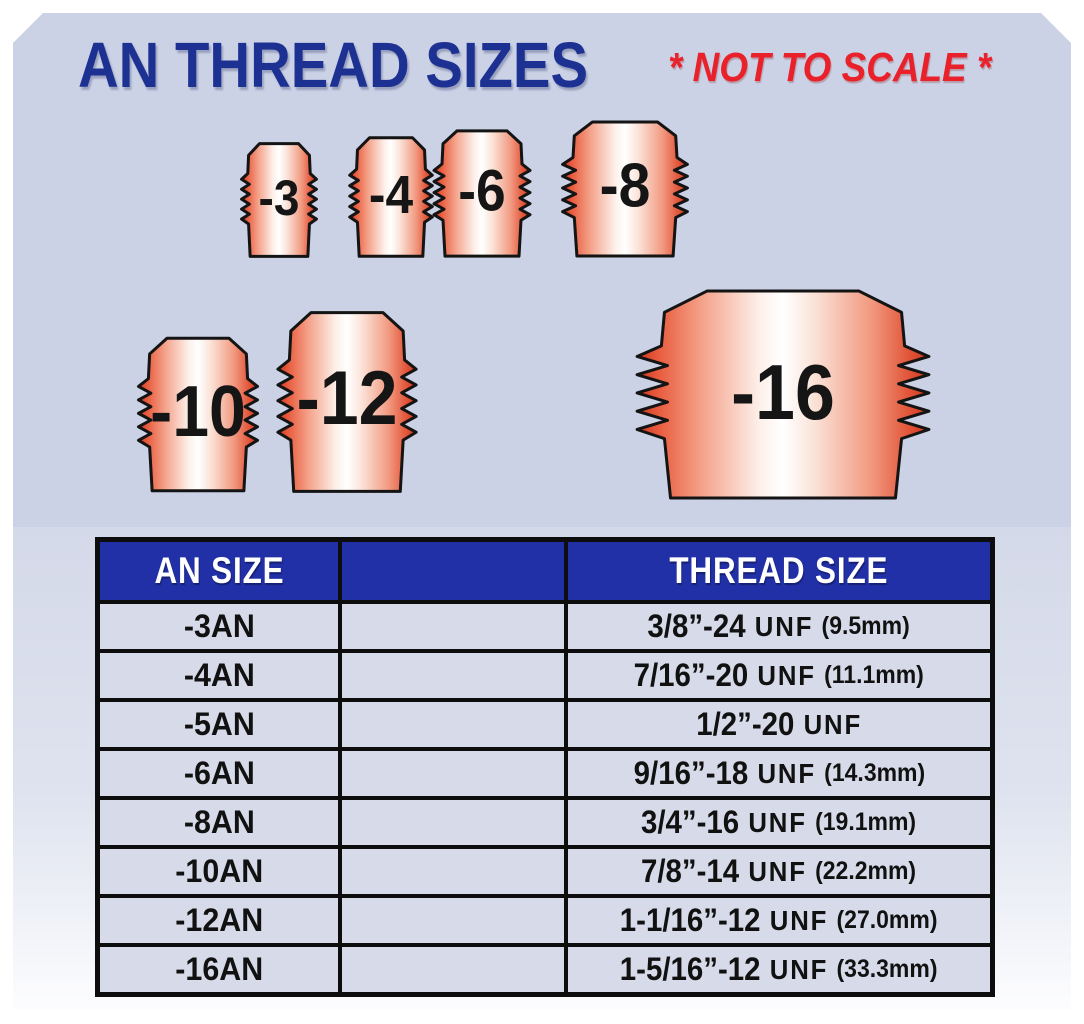 The image size is (1084, 1024). I want to click on fitting-10-shape-icon, so click(198, 414).